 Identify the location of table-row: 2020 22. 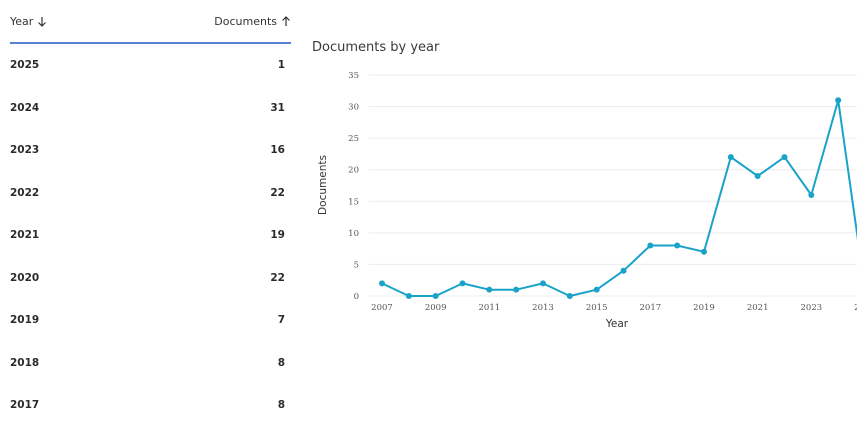
(150, 278).